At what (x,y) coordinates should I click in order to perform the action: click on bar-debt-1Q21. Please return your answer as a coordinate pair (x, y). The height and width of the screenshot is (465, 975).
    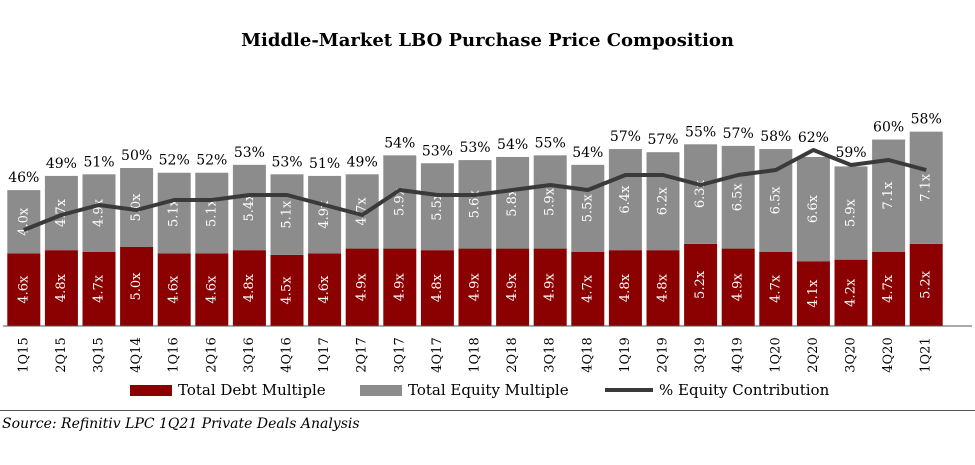
    Looking at the image, I should click on (926, 284).